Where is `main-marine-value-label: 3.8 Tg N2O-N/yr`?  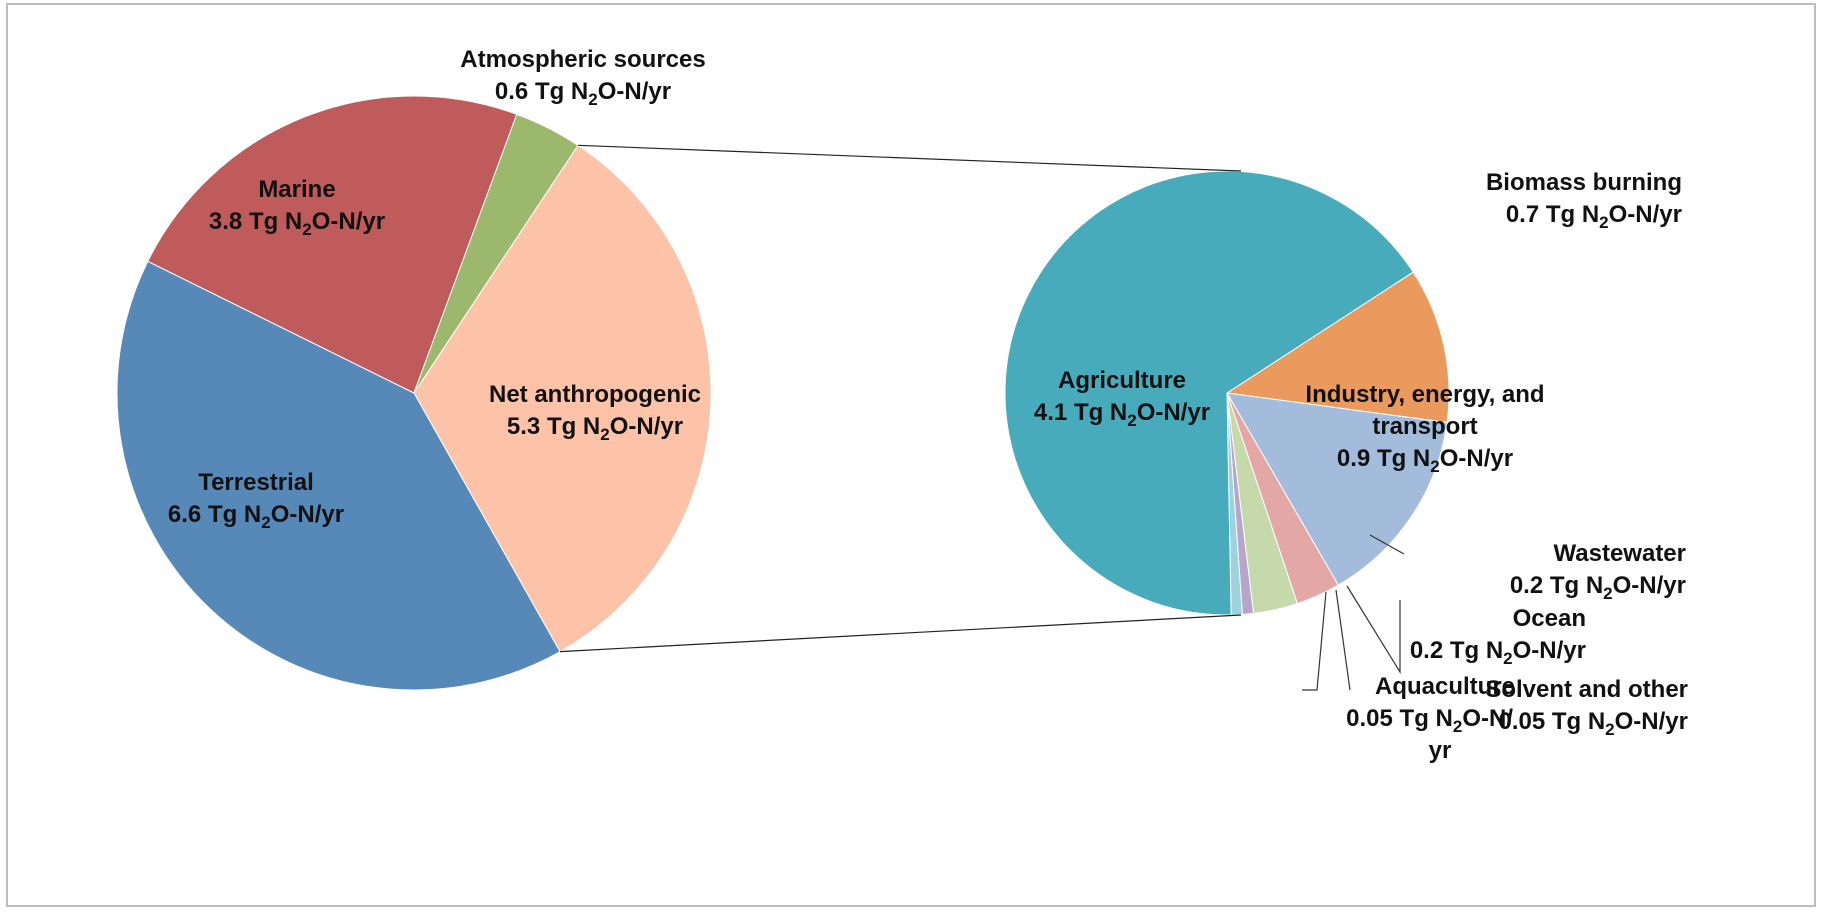
main-marine-value-label: 3.8 Tg N2O-N/yr is located at coordinates (297, 223).